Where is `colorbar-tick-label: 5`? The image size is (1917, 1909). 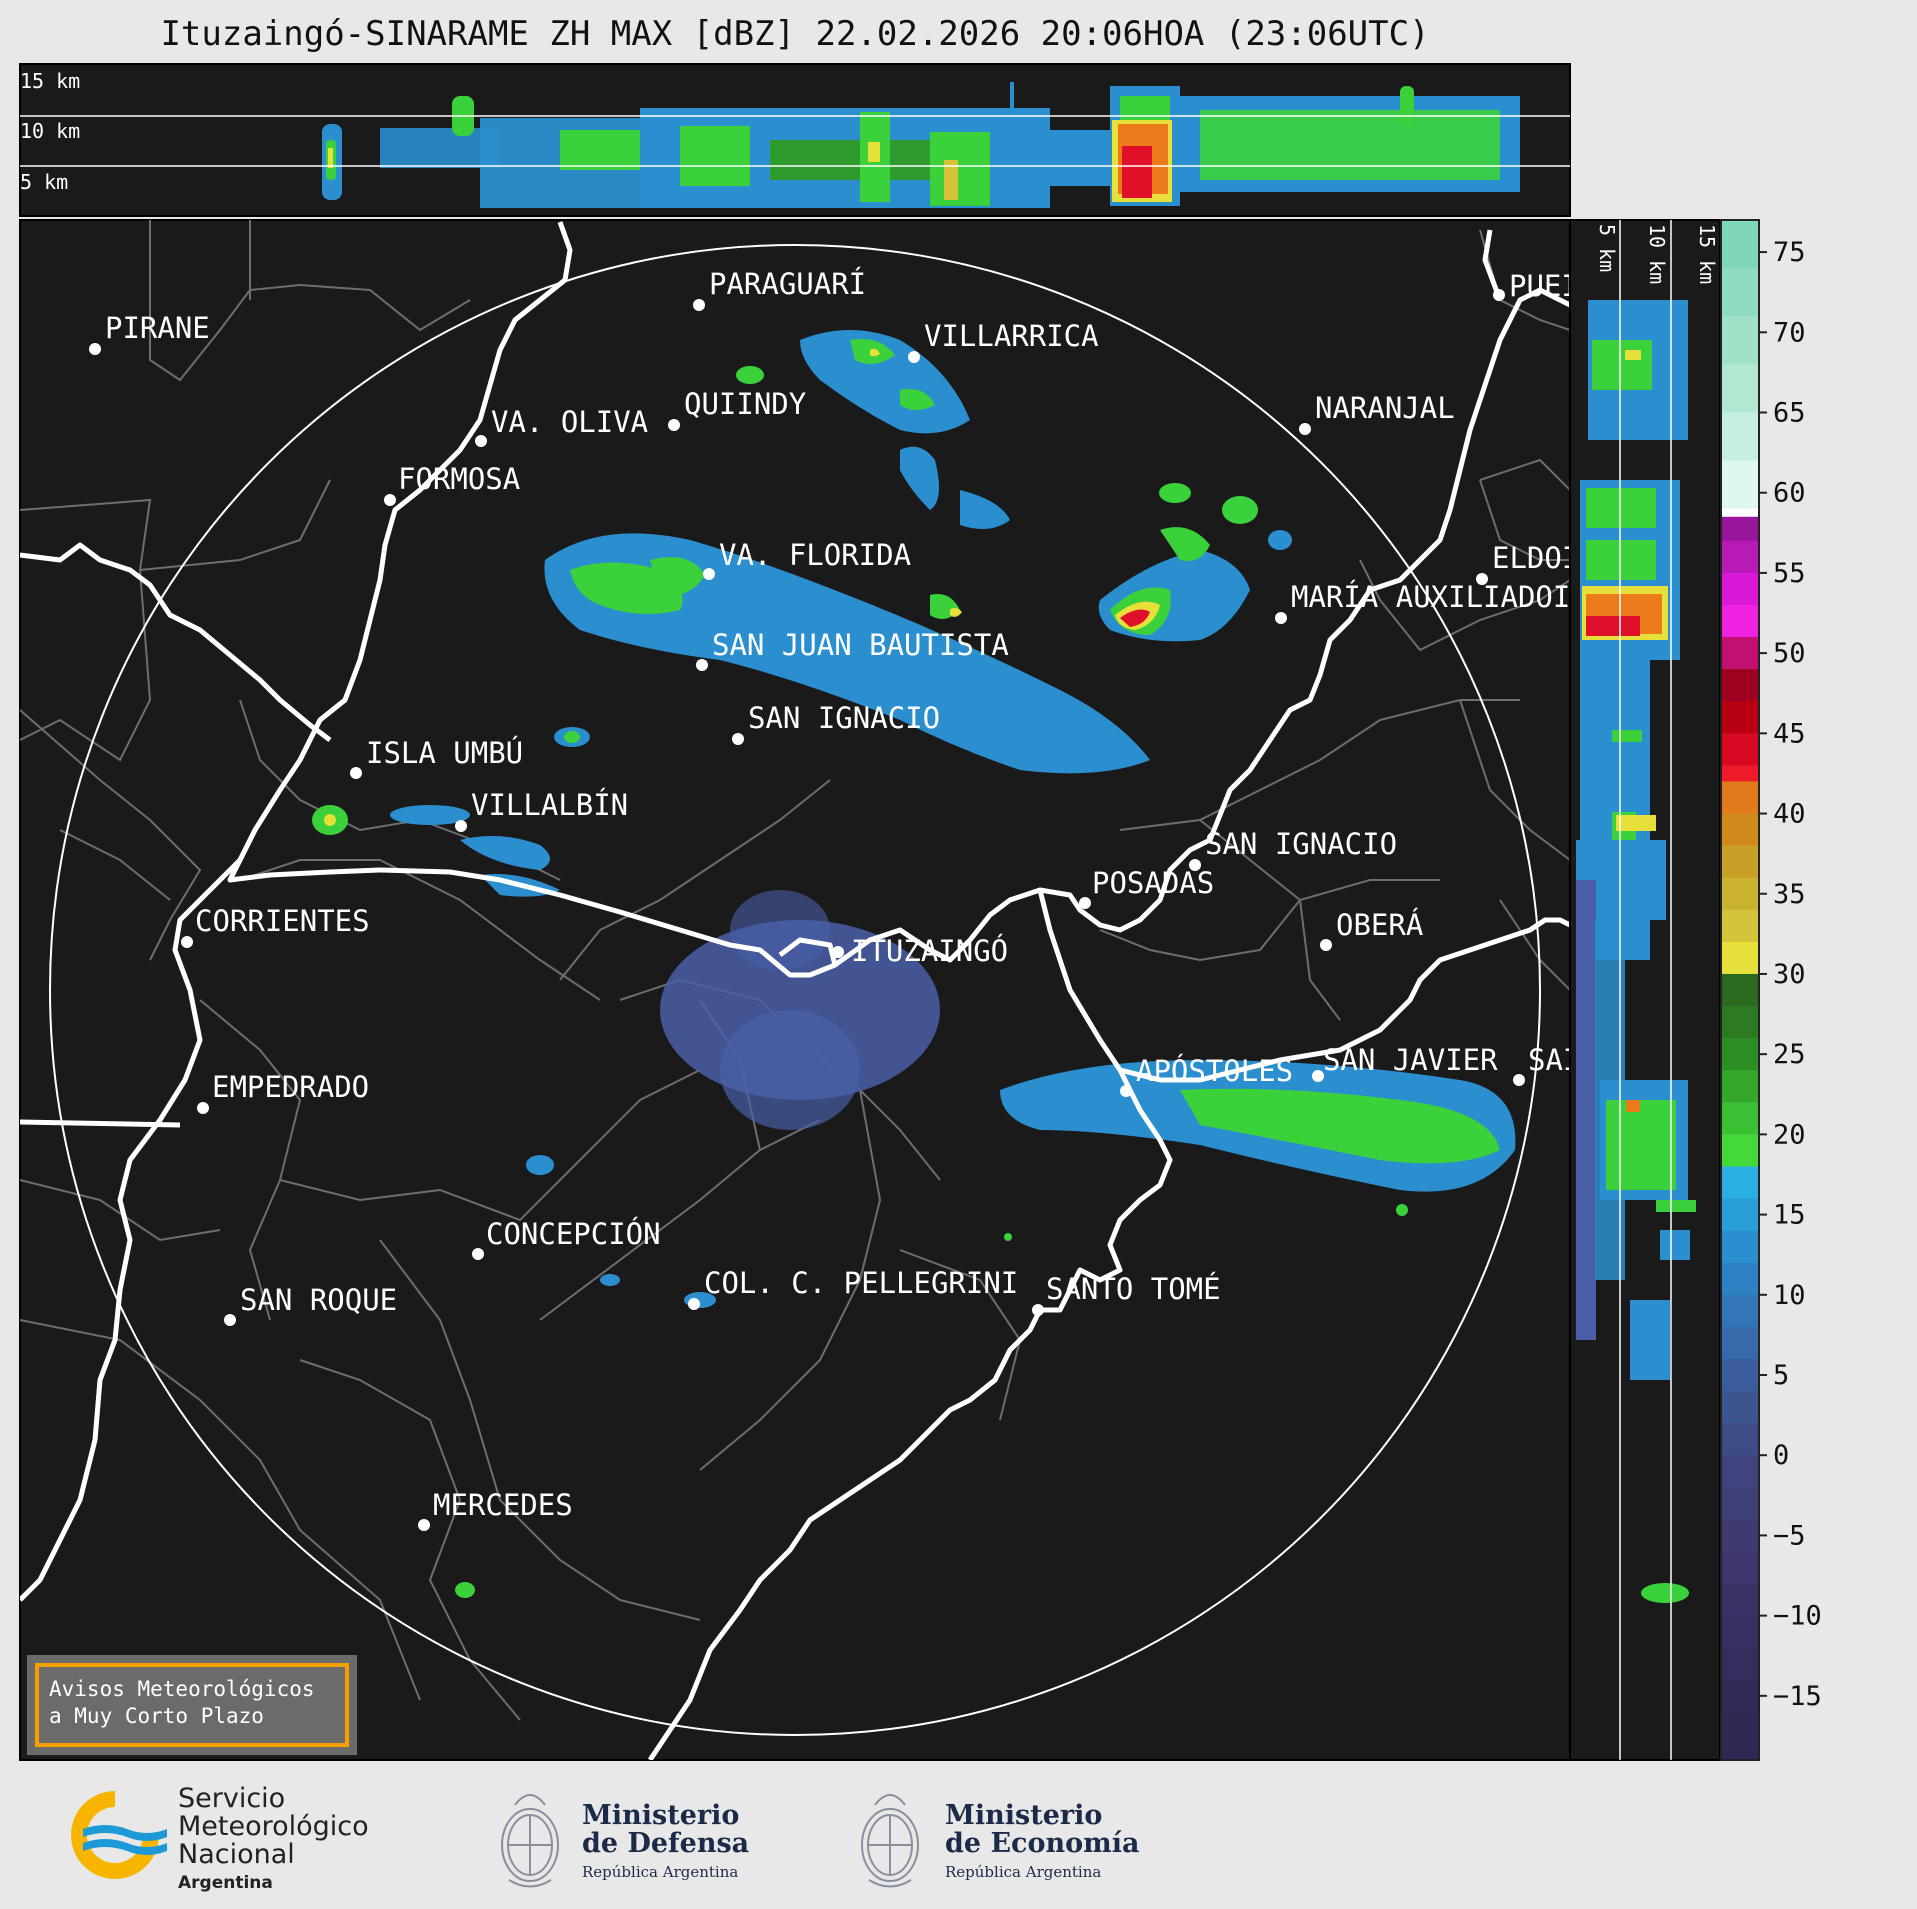
colorbar-tick-label: 5 is located at coordinates (1781, 1375).